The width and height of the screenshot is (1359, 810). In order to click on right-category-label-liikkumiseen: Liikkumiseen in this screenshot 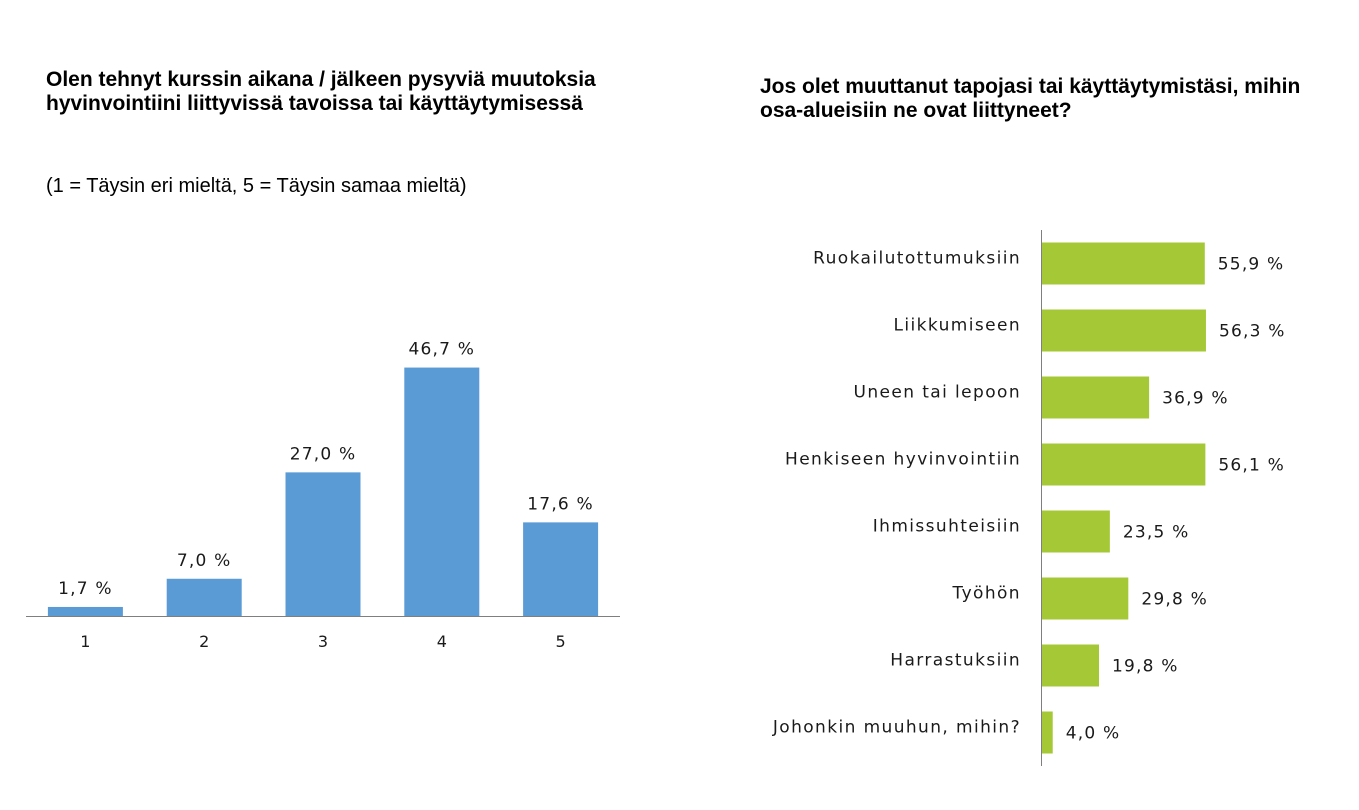, I will do `click(958, 326)`.